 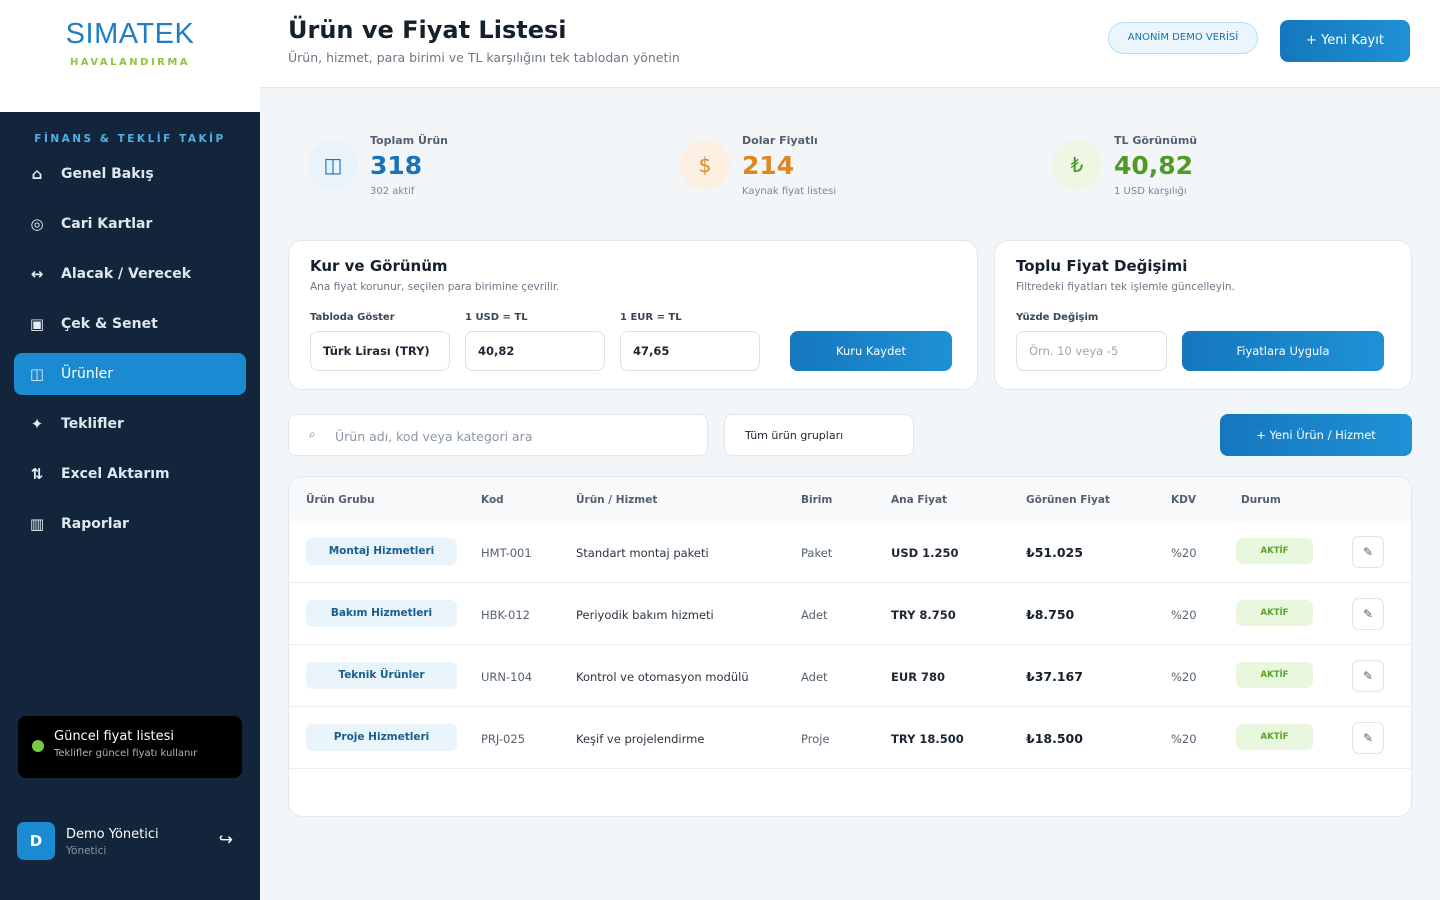 I want to click on sidebar-item-label: Genel Bakış, so click(x=107, y=174).